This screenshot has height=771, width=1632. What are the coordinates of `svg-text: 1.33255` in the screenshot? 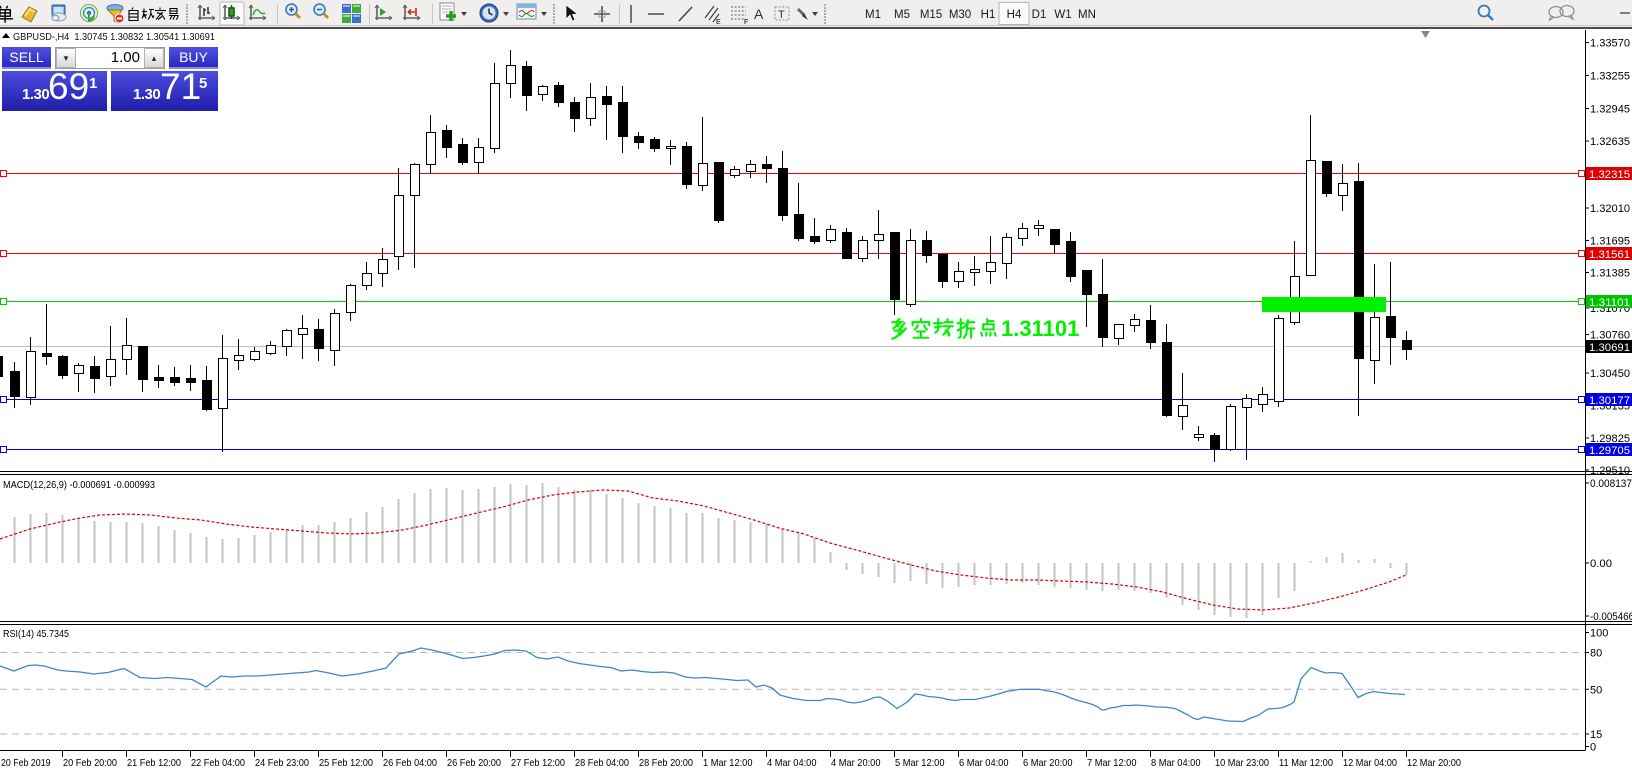 It's located at (1610, 77).